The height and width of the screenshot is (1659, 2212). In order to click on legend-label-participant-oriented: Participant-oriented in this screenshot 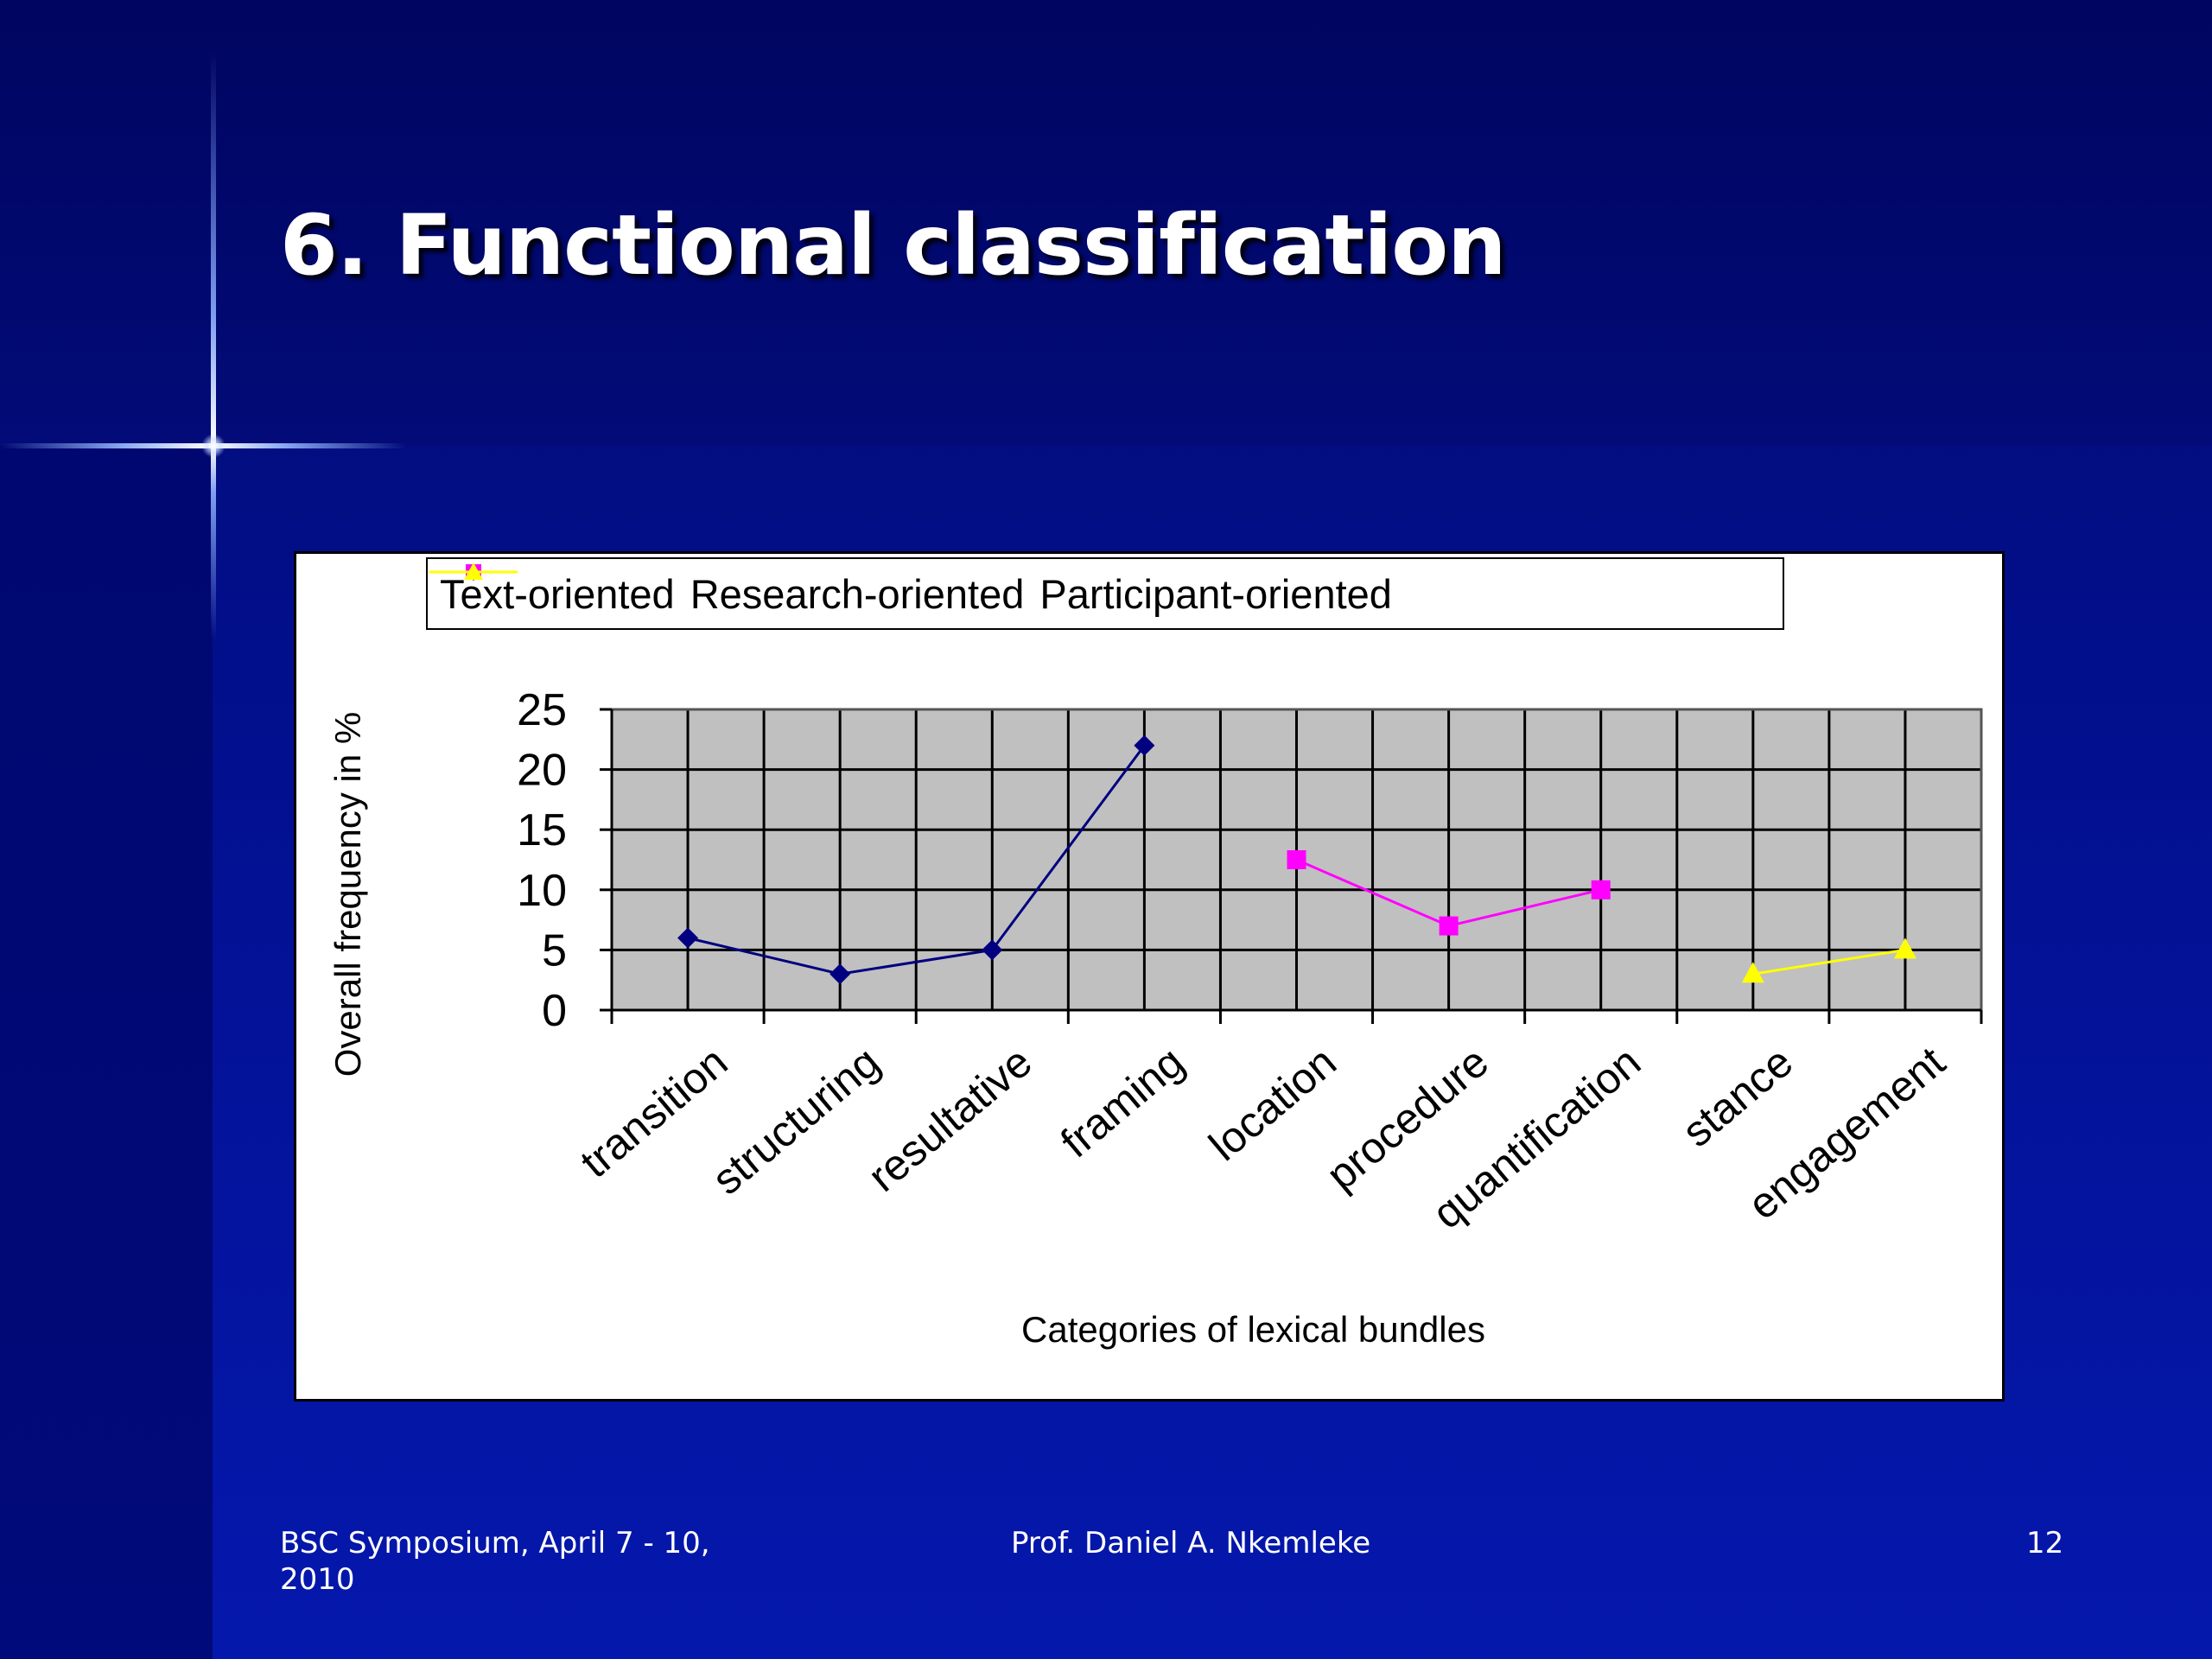, I will do `click(1215, 593)`.